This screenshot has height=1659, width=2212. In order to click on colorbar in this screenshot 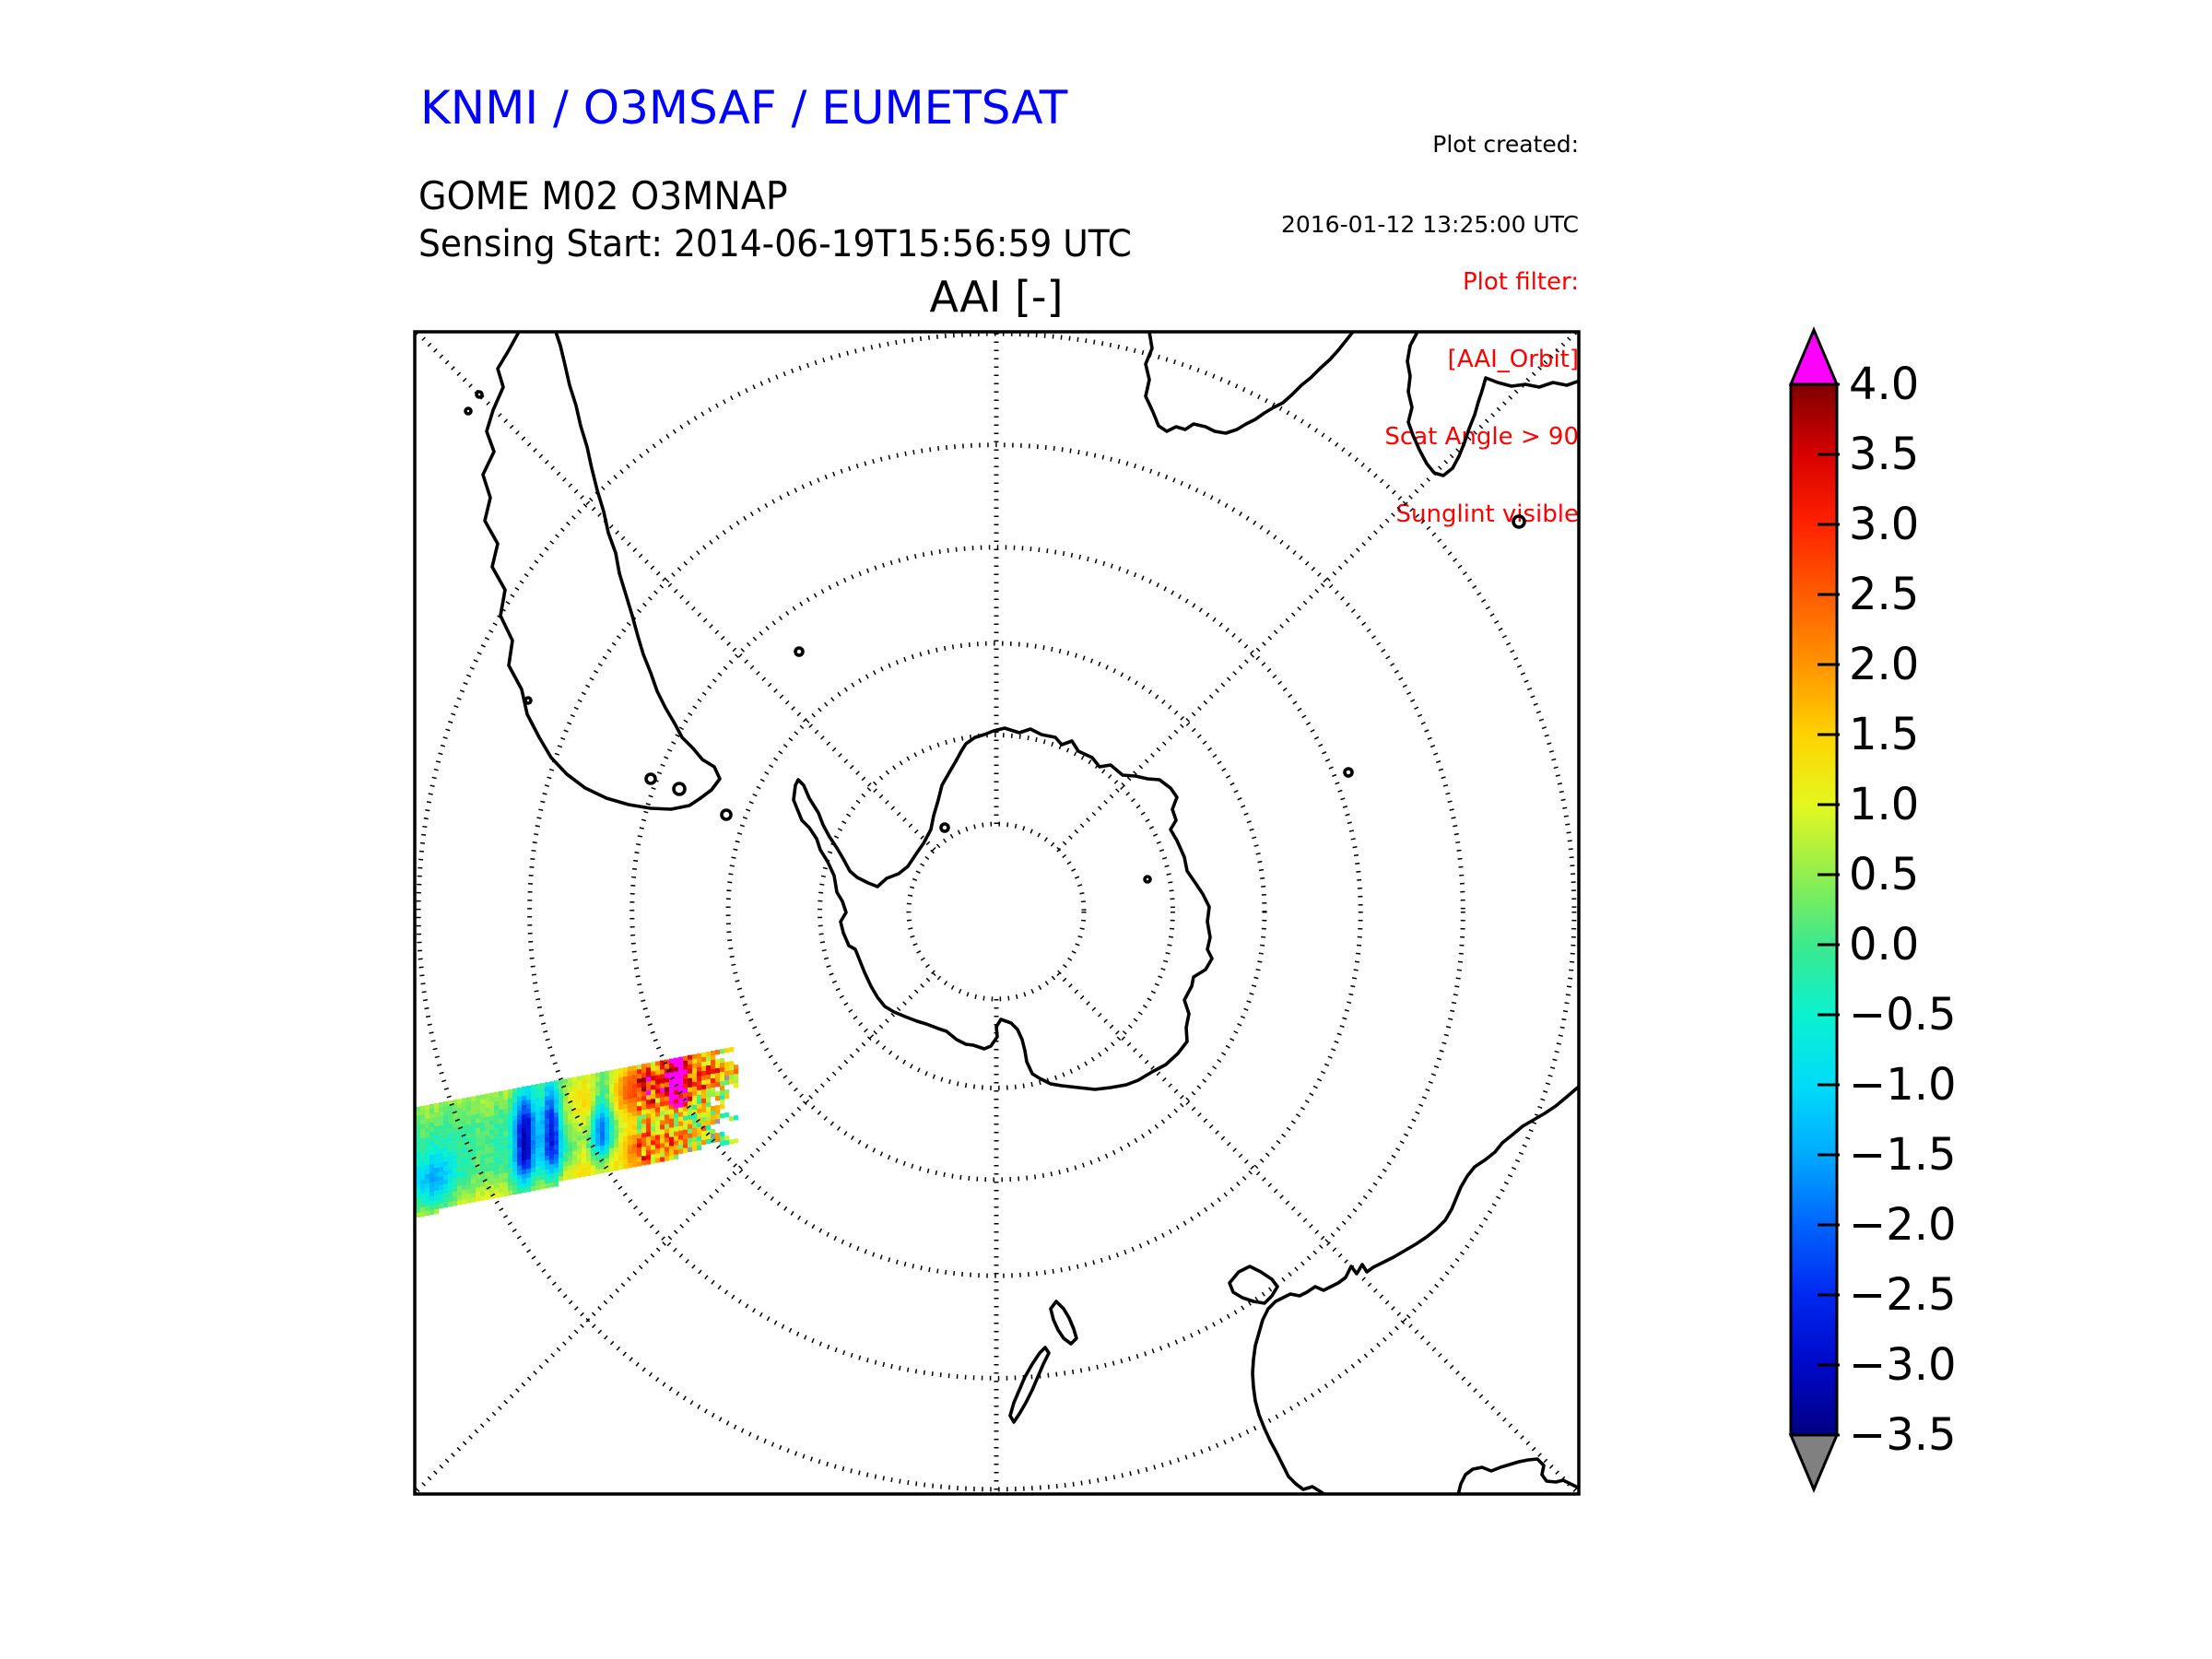, I will do `click(1814, 909)`.